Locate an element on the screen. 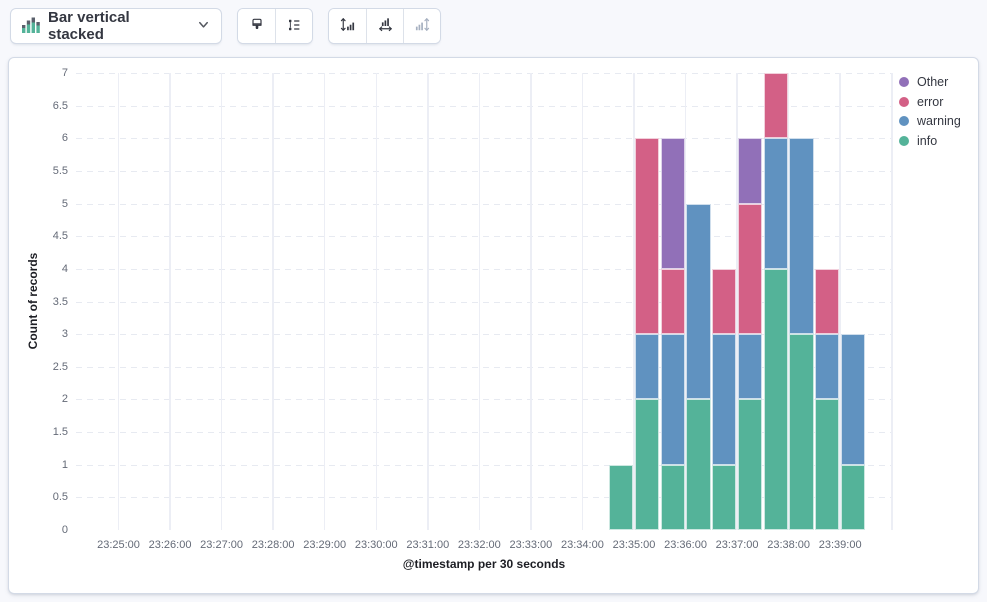 Image resolution: width=987 pixels, height=602 pixels. y-tick-label: 7 is located at coordinates (64, 73).